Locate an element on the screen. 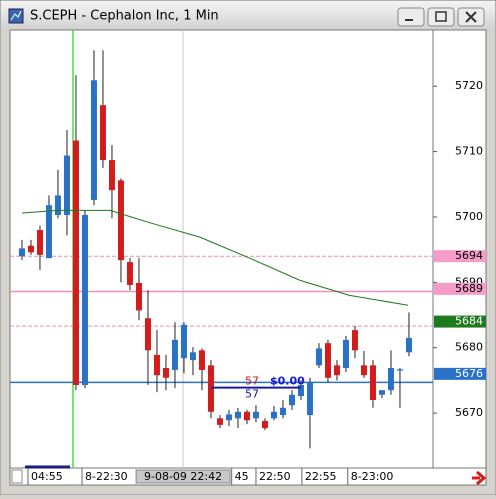  window-title: S.CEPH - Cephalon Inc, 1 Min is located at coordinates (124, 16).